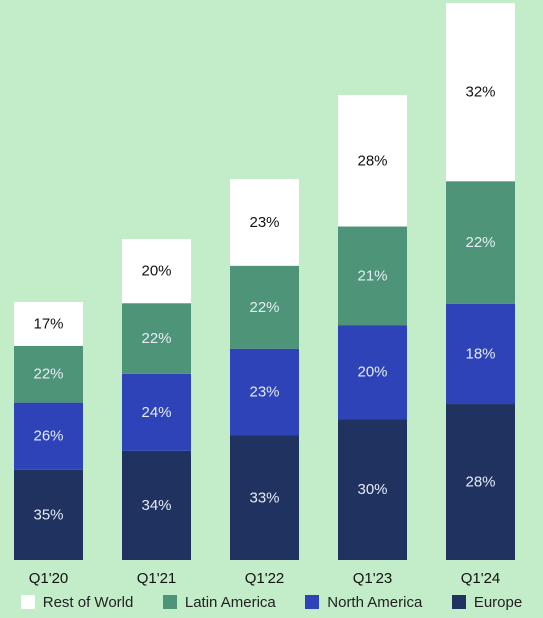  I want to click on data-label-north-america-q1-22: 23%, so click(264, 392).